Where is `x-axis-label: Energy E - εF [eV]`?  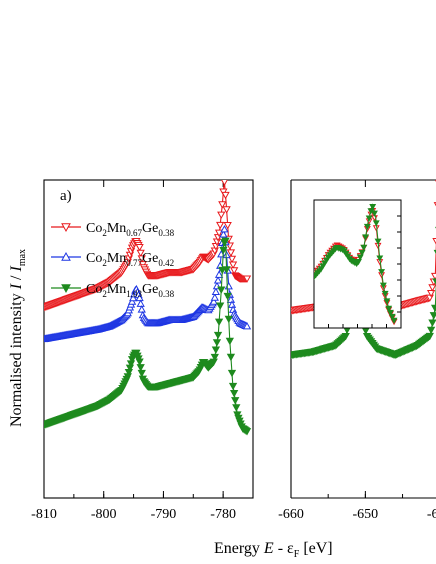 x-axis-label: Energy E - εF [eV] is located at coordinates (273, 550).